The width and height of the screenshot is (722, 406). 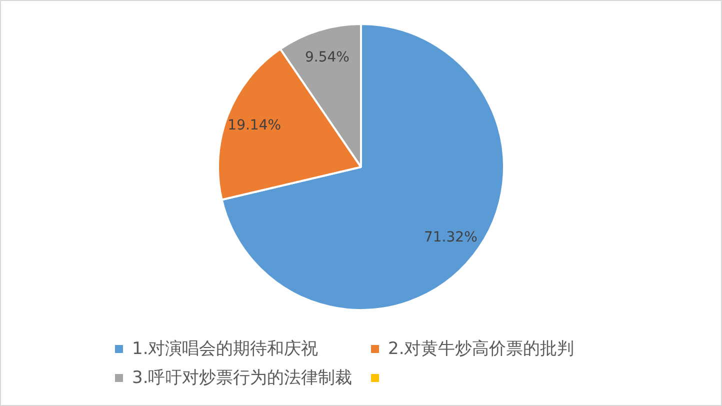 What do you see at coordinates (451, 238) in the screenshot?
I see `data-label: 71.32%` at bounding box center [451, 238].